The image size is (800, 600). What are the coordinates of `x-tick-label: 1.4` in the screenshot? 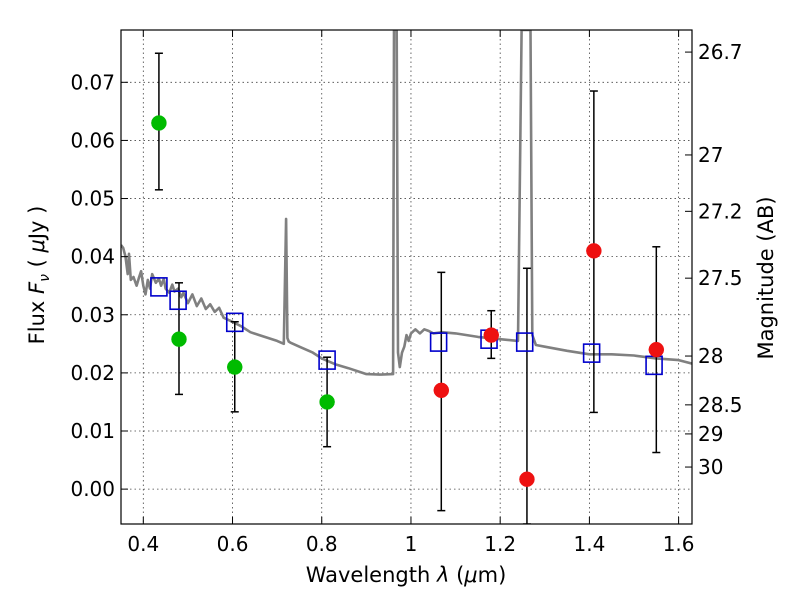 It's located at (589, 544).